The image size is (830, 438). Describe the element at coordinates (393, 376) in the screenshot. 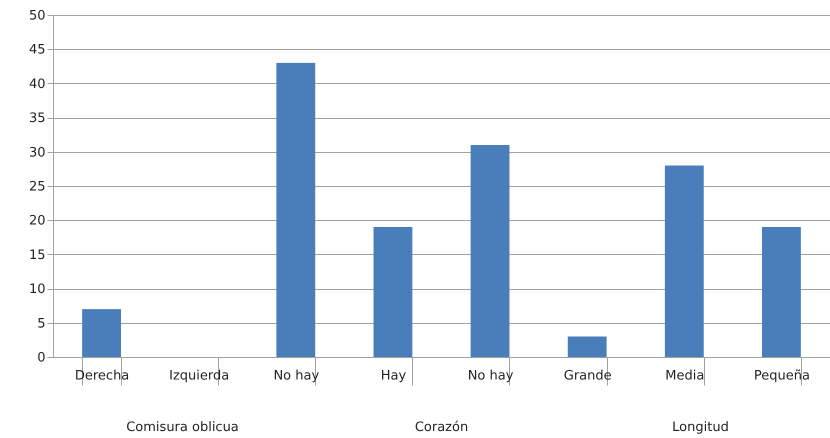

I see `x-tick-label: Hay` at that location.